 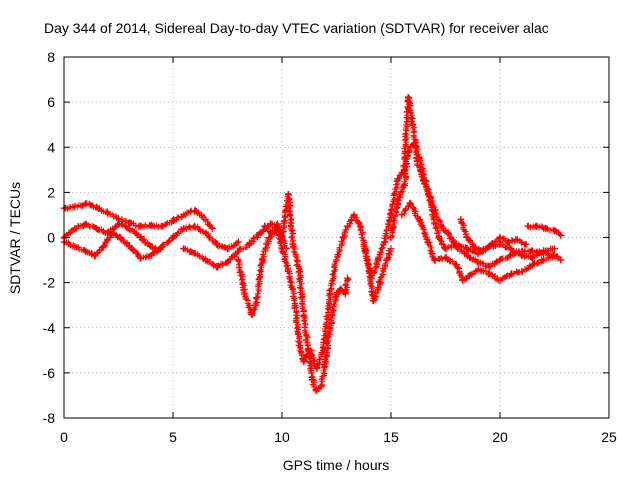 I want to click on y-tick-label: -2, so click(x=49, y=283).